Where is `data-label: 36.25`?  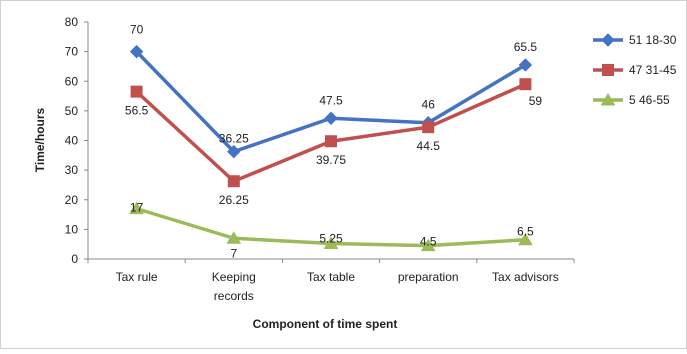 data-label: 36.25 is located at coordinates (234, 139).